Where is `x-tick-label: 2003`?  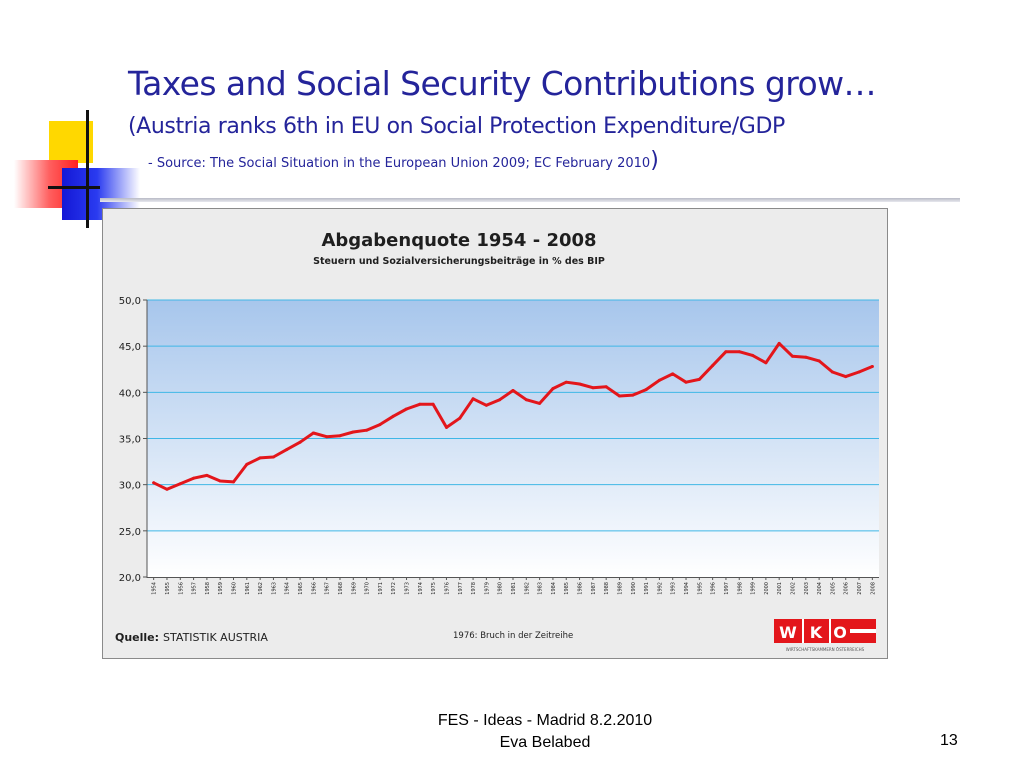
x-tick-label: 2003 is located at coordinates (807, 588).